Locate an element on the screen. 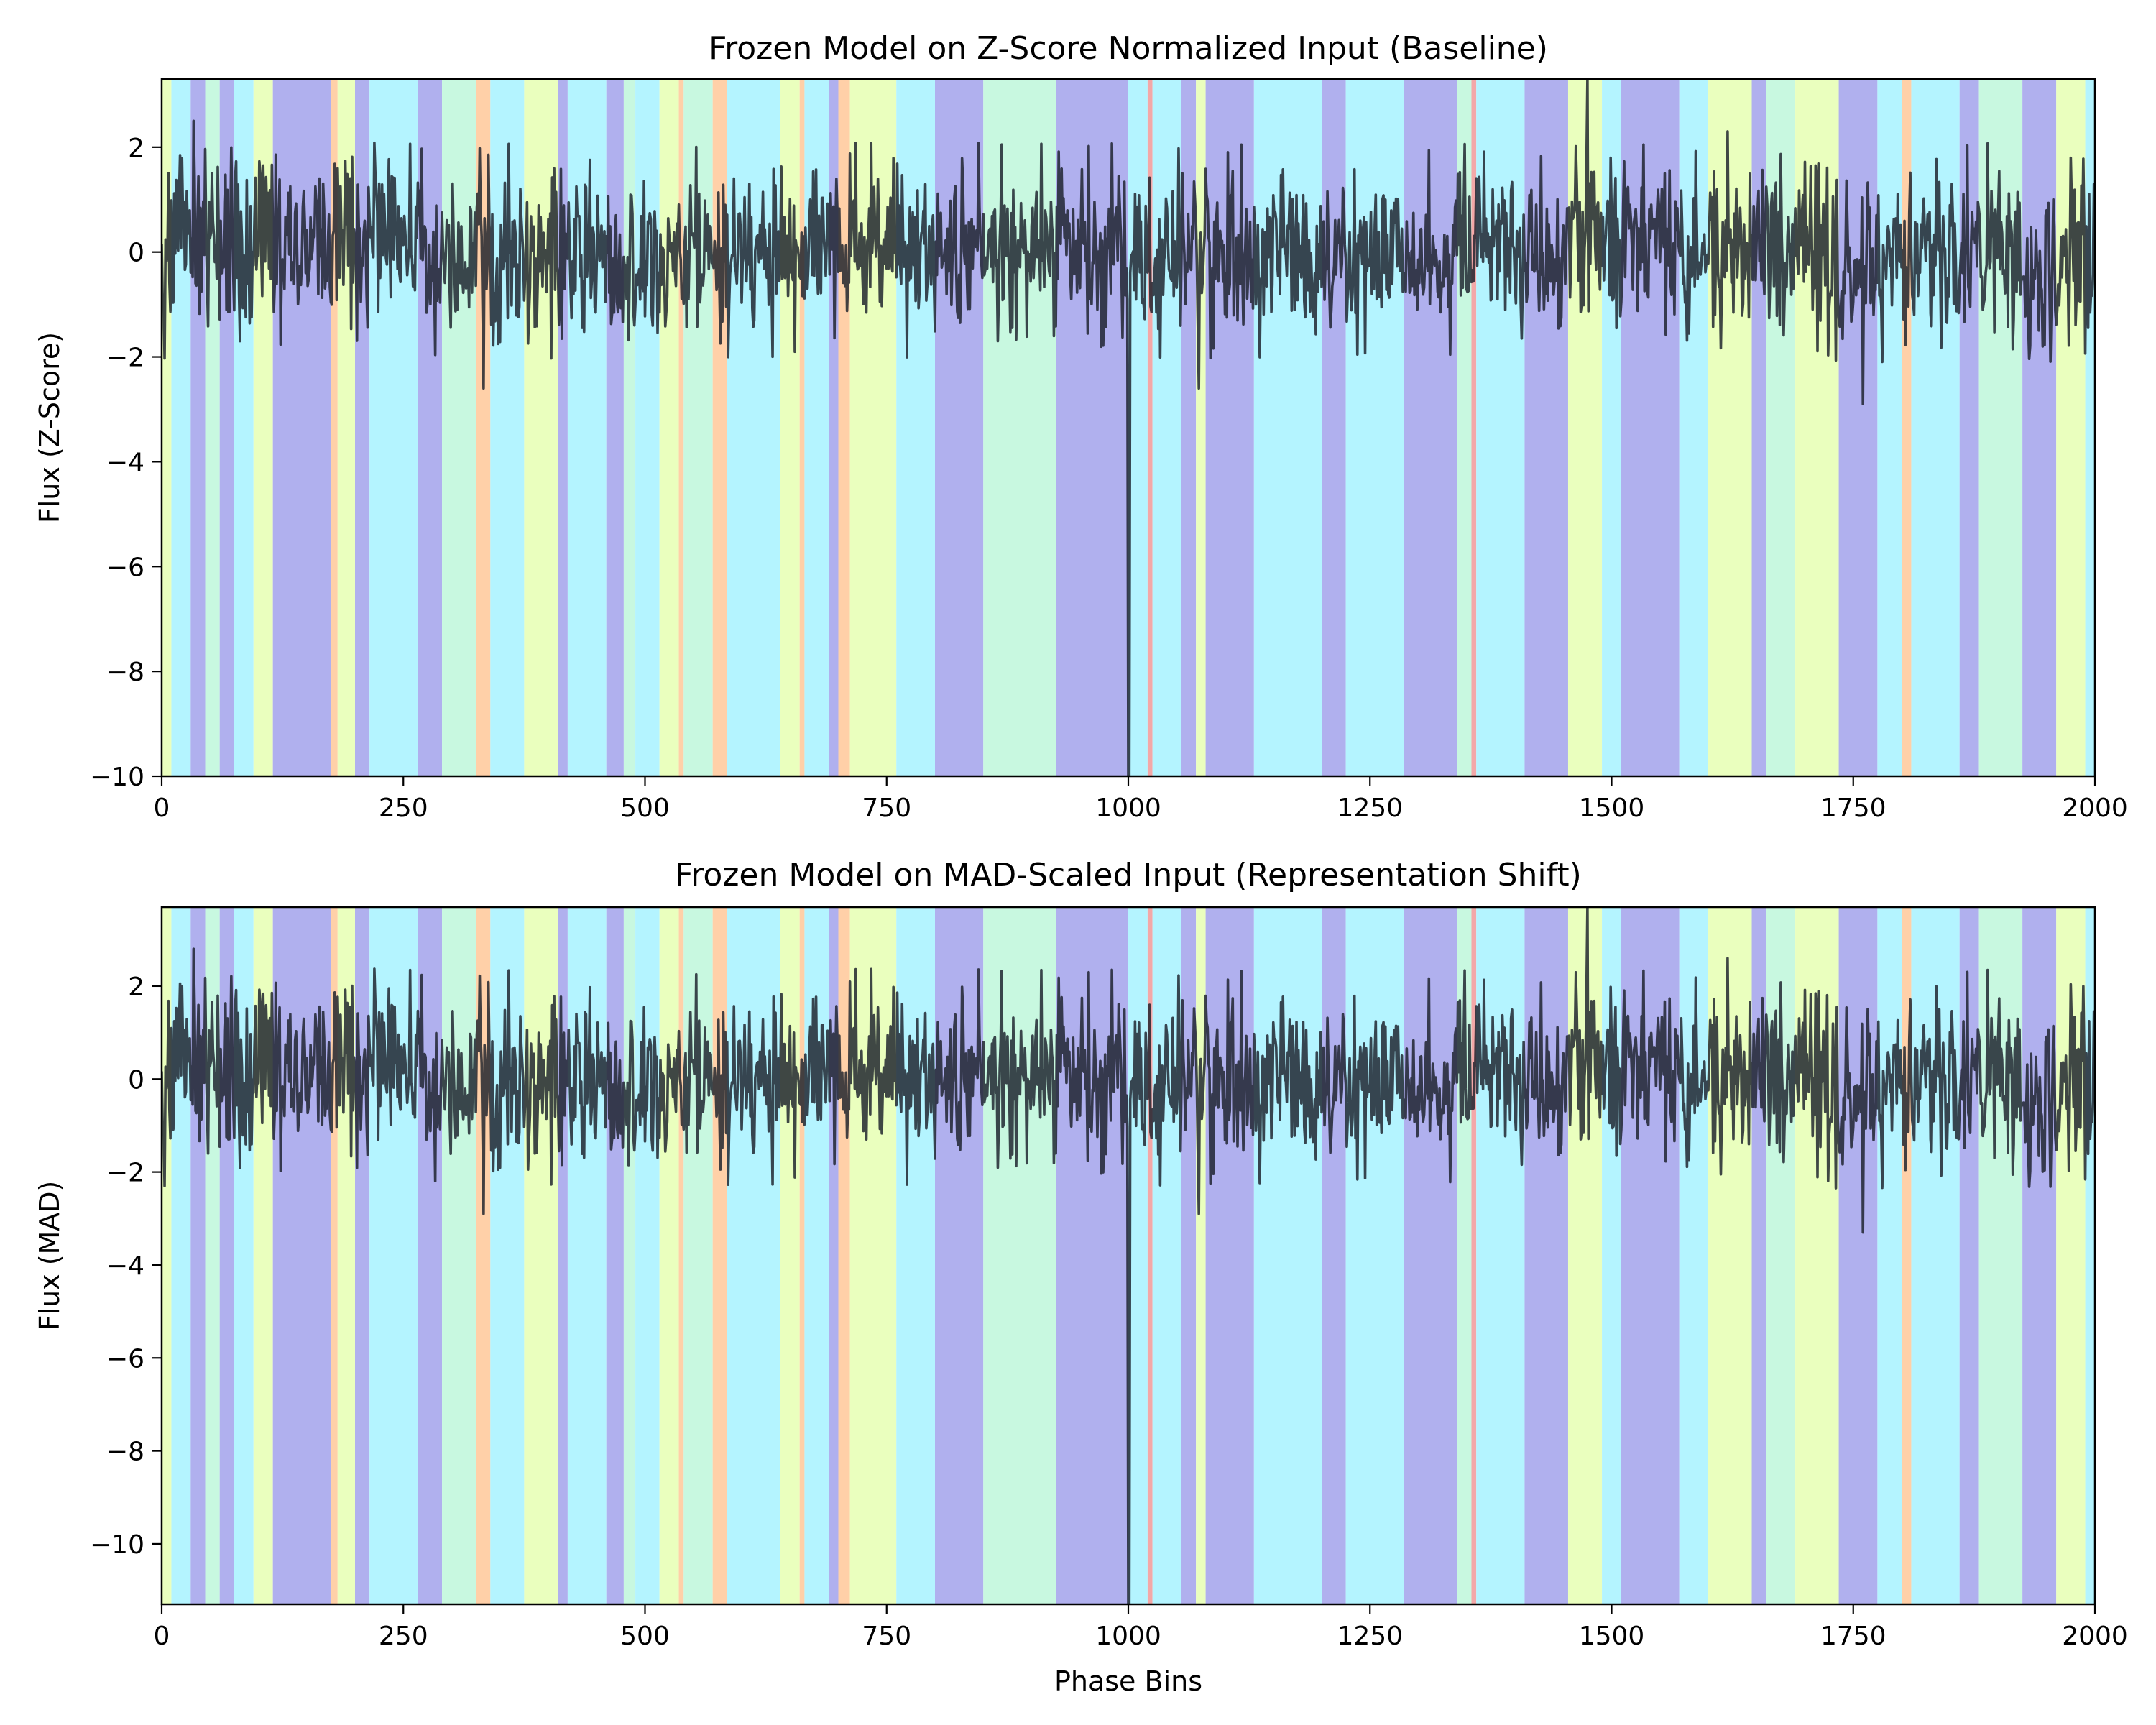 The height and width of the screenshot is (1725, 2156). y-tick-label: 2 is located at coordinates (136, 148).